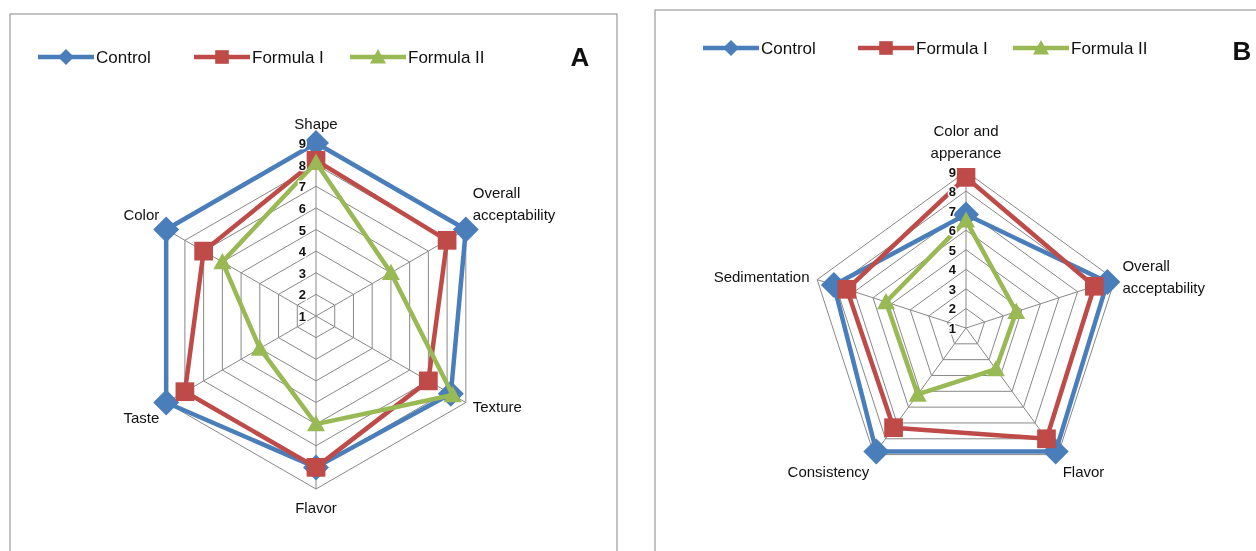  I want to click on spoke-label: Sedimentation, so click(761, 277).